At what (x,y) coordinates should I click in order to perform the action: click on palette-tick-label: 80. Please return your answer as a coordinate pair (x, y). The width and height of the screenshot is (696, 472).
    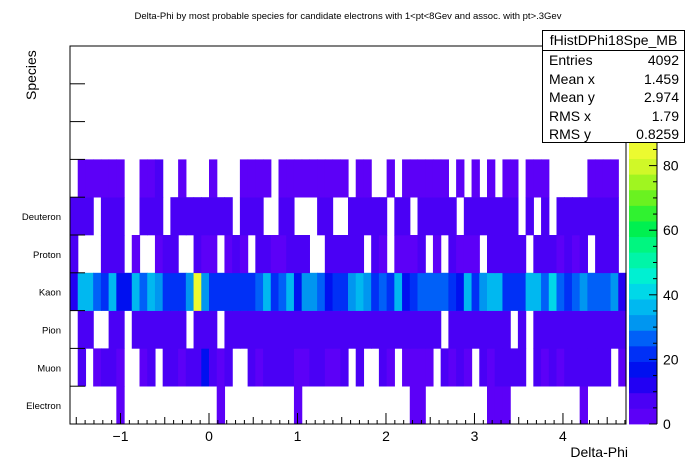
    Looking at the image, I should click on (671, 166).